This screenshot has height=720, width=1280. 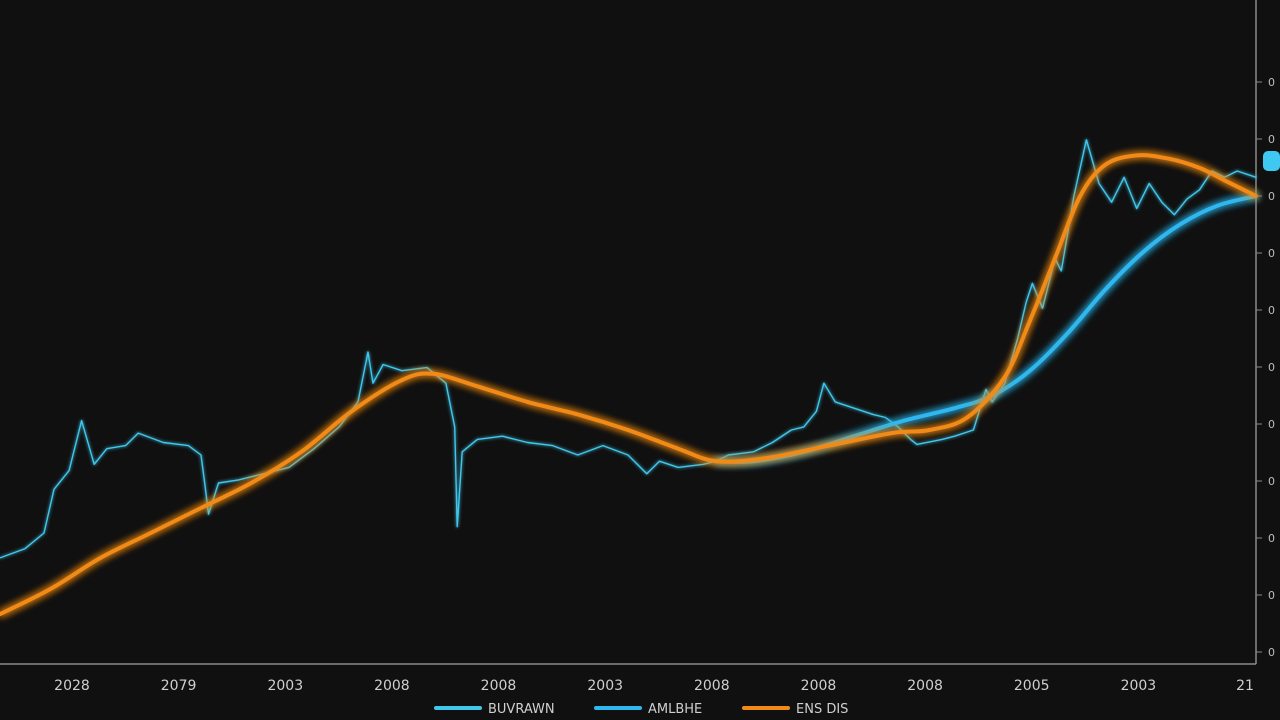 What do you see at coordinates (675, 709) in the screenshot?
I see `legend-label-amlbhe: AMLBHE` at bounding box center [675, 709].